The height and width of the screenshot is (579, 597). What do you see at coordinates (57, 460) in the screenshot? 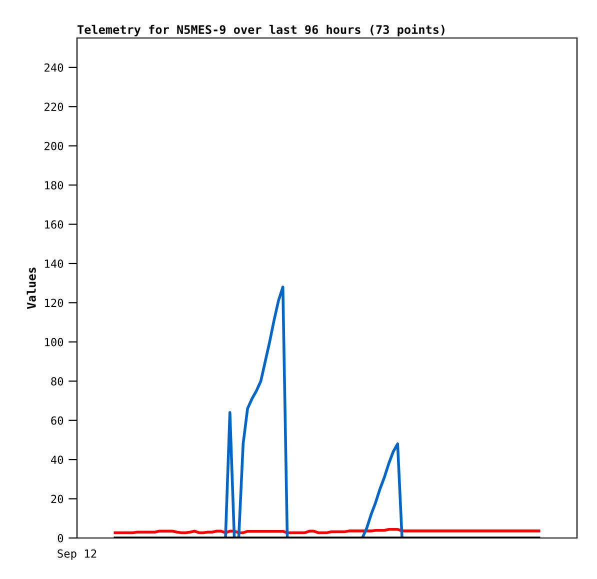
I see `y-tick-label: 40` at bounding box center [57, 460].